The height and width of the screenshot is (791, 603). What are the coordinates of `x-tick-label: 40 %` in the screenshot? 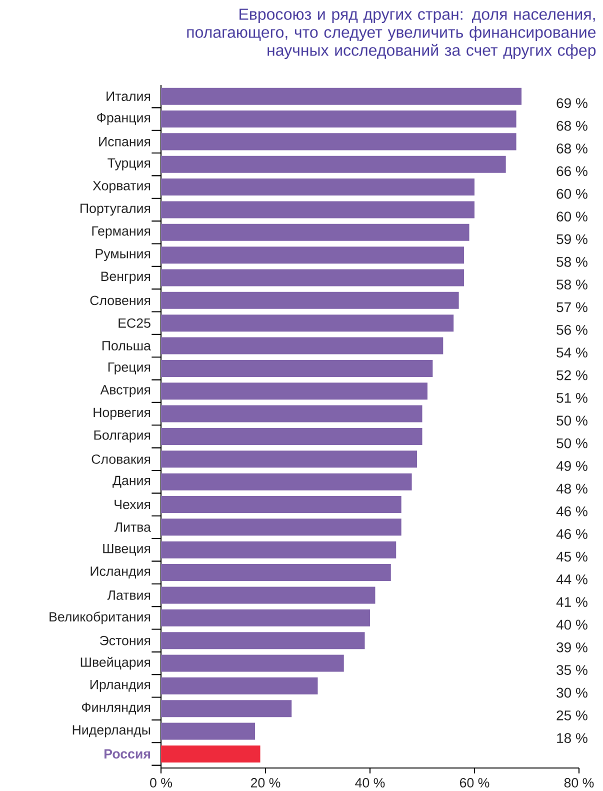 It's located at (370, 783).